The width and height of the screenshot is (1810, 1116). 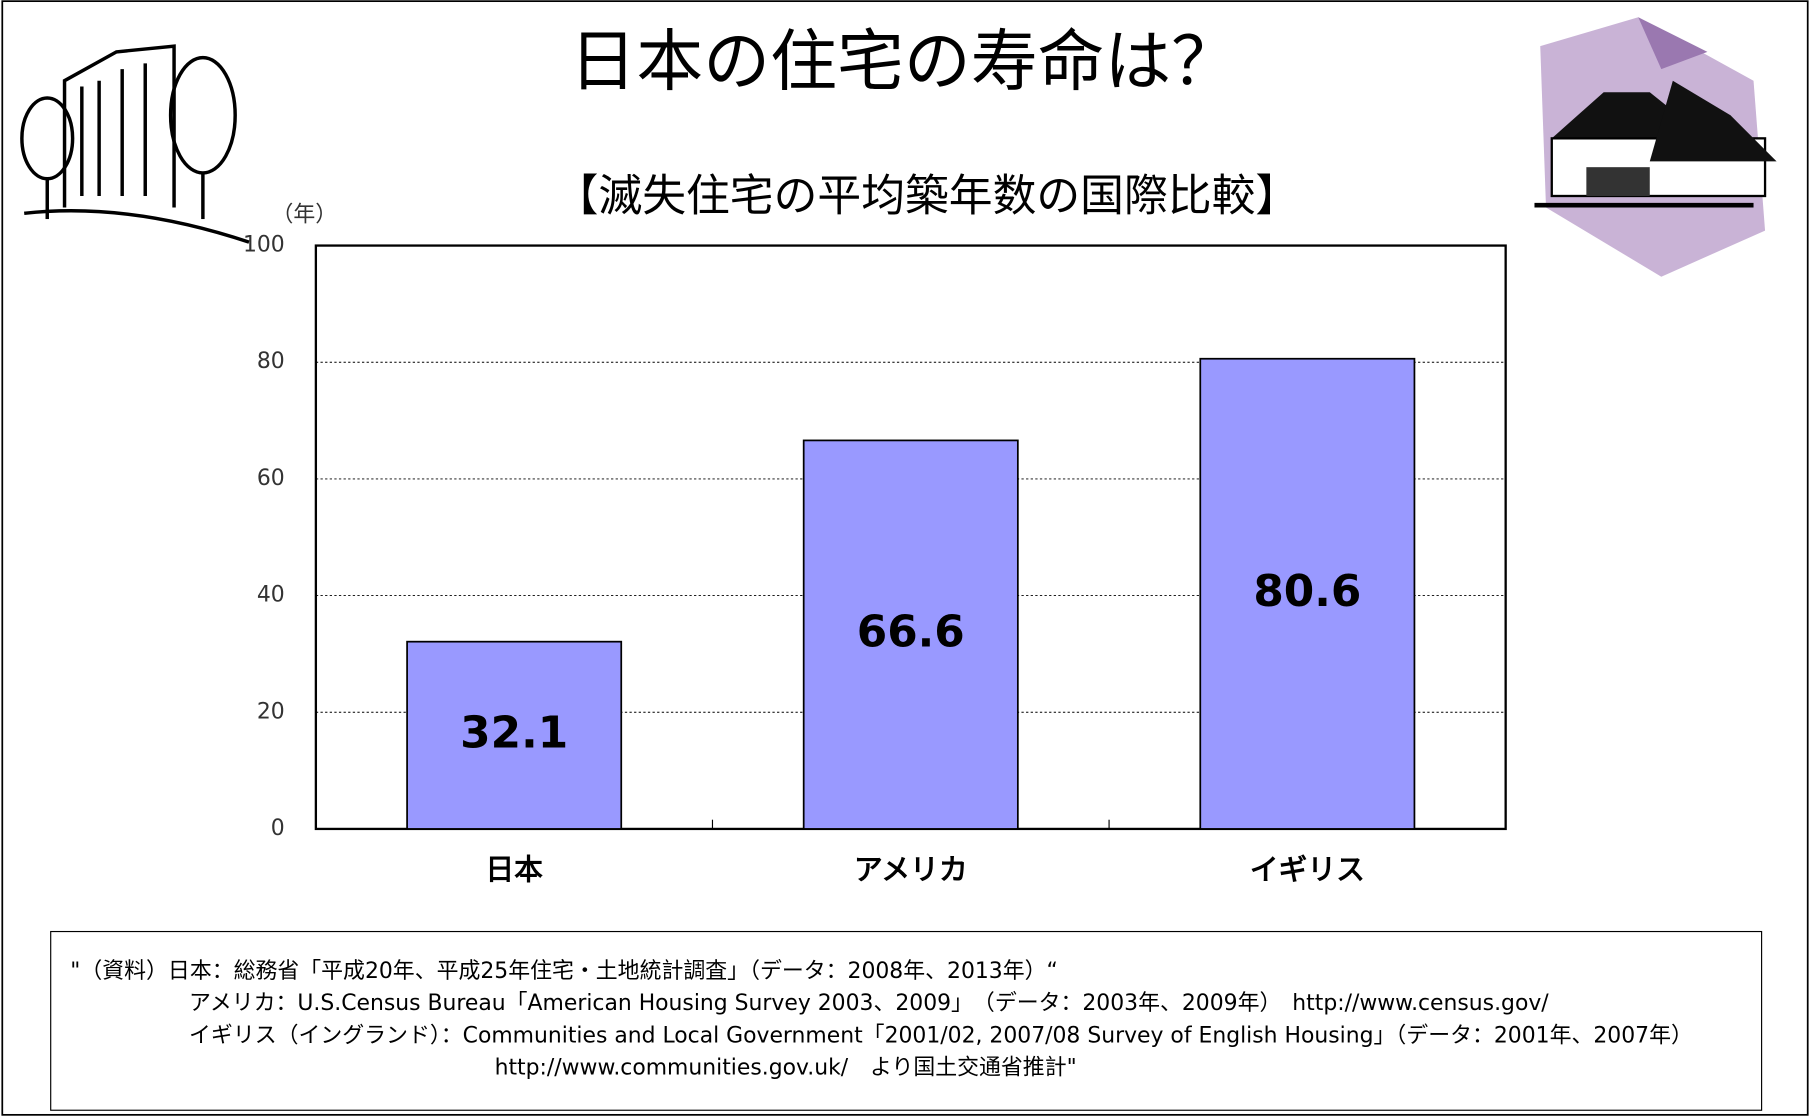 What do you see at coordinates (514, 732) in the screenshot?
I see `data-label: 32.1` at bounding box center [514, 732].